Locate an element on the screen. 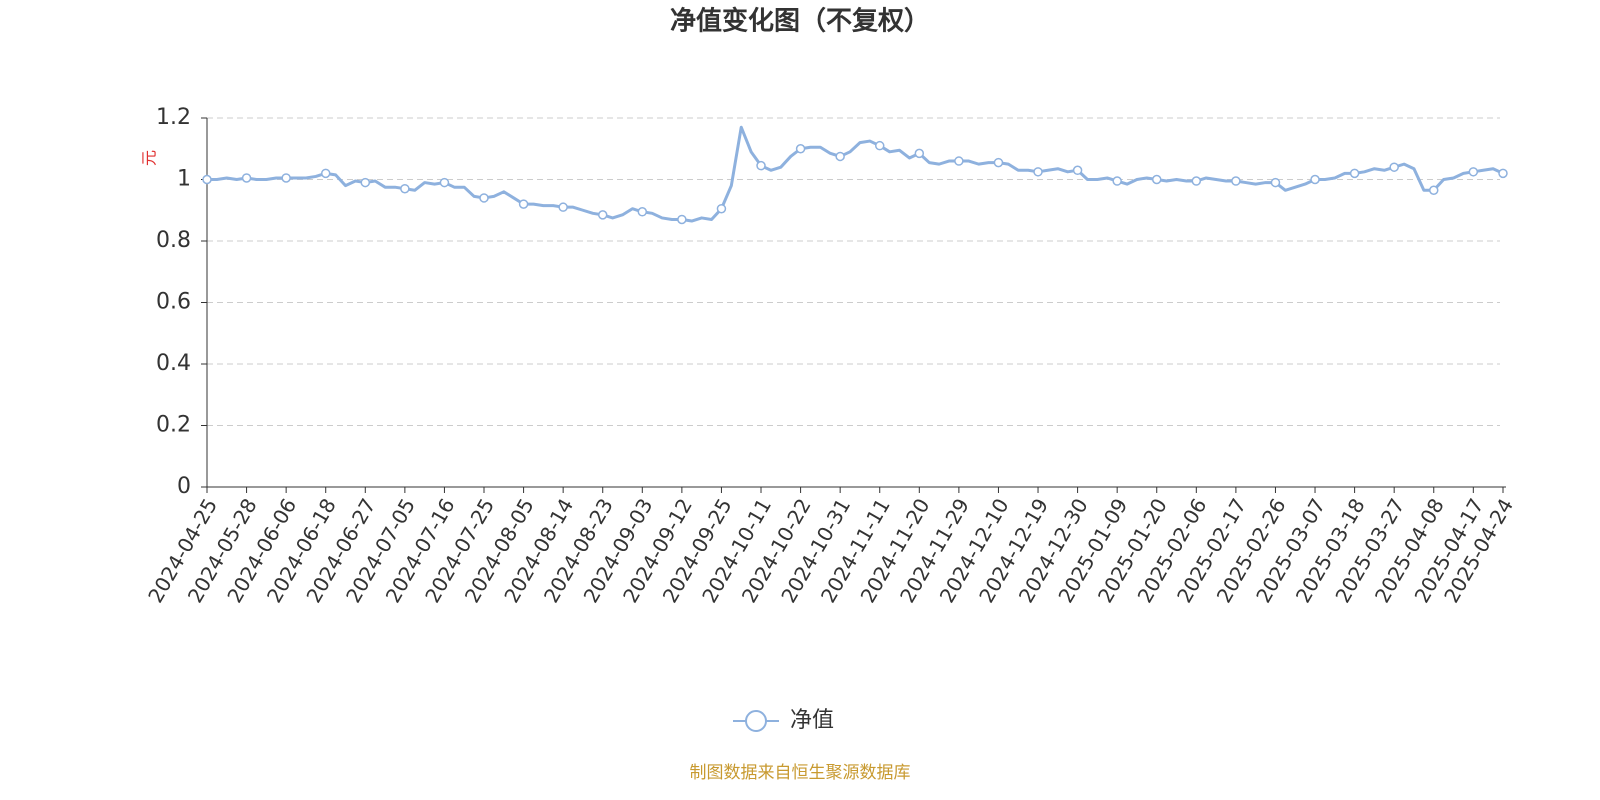 This screenshot has width=1600, height=800. y-tick-label: 0.6 is located at coordinates (173, 302).